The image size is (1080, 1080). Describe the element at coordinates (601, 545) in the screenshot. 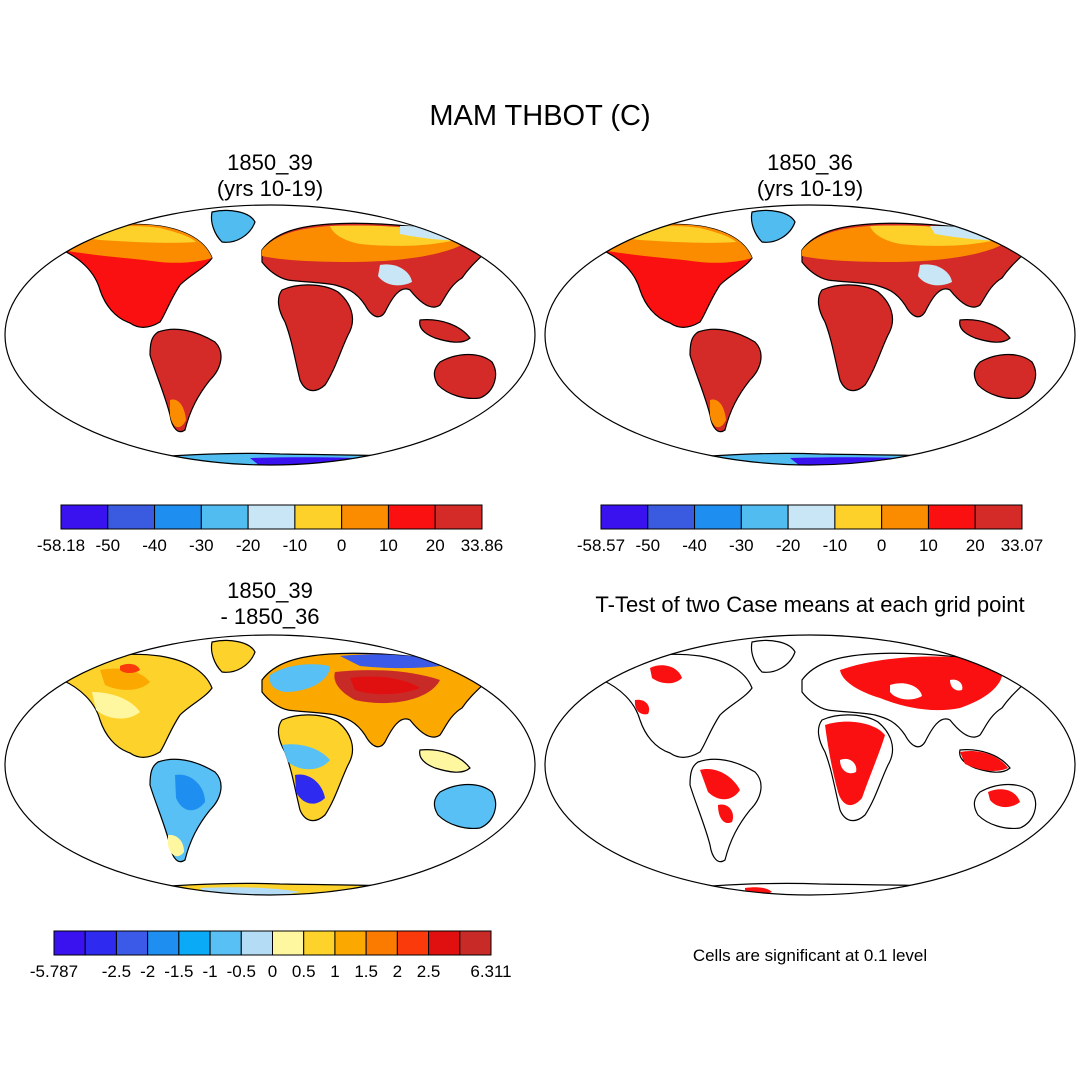

I see `cb2-tick-label: -58.57` at that location.